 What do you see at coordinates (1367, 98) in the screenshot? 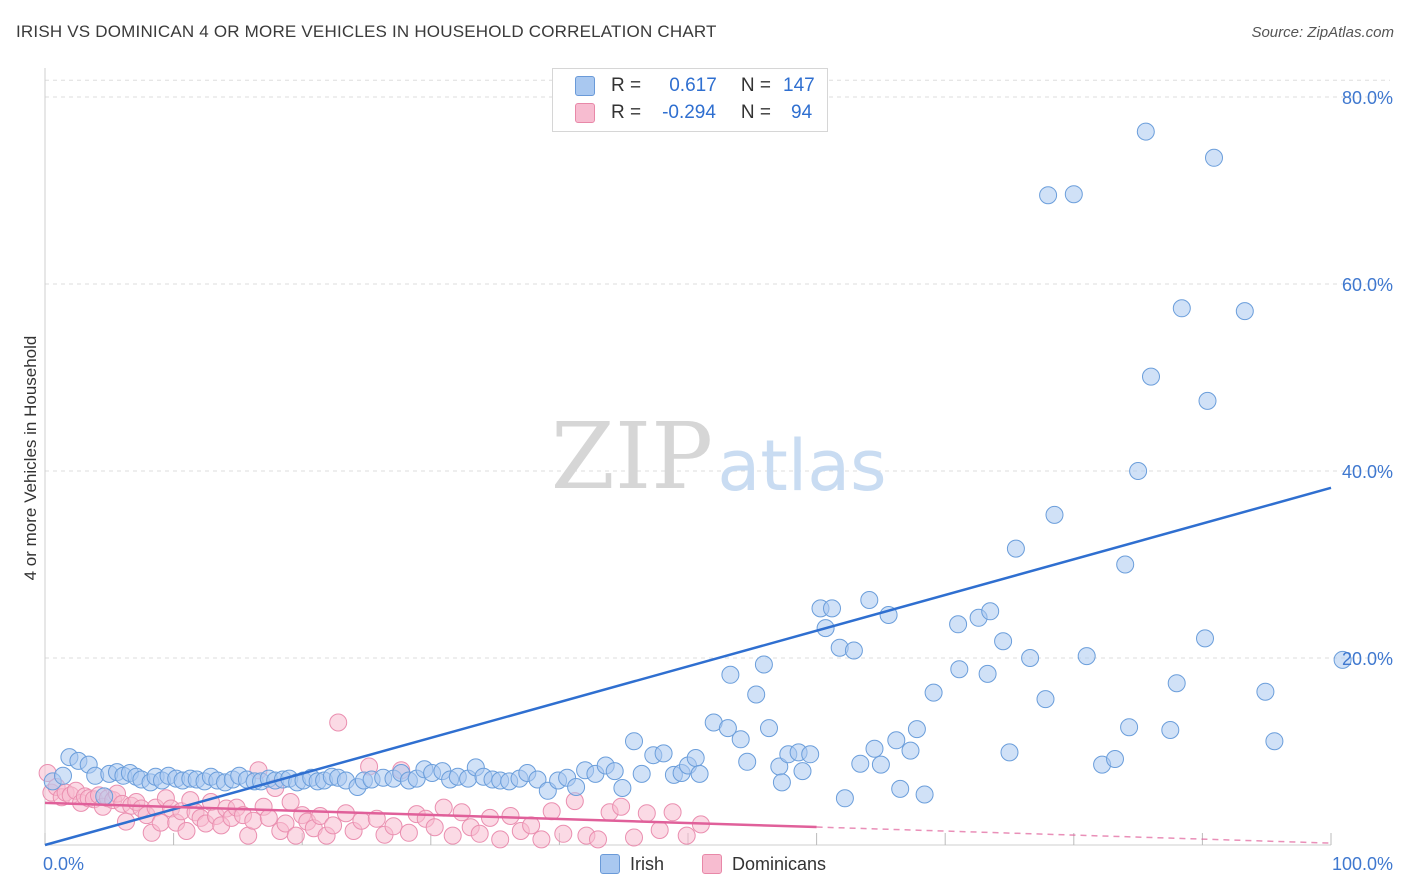
I see `y-tick-label: 80.0%` at bounding box center [1367, 98].